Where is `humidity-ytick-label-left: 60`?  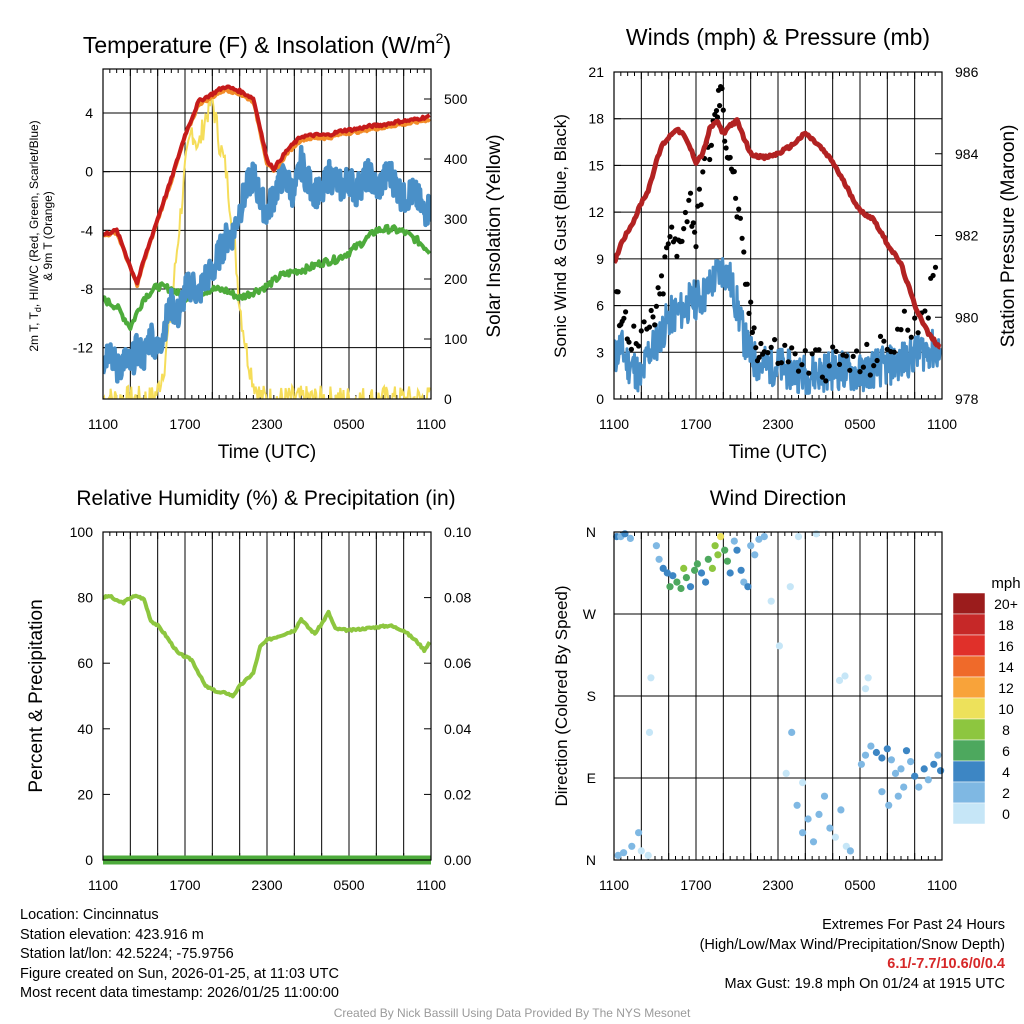
humidity-ytick-label-left: 60 is located at coordinates (85, 663).